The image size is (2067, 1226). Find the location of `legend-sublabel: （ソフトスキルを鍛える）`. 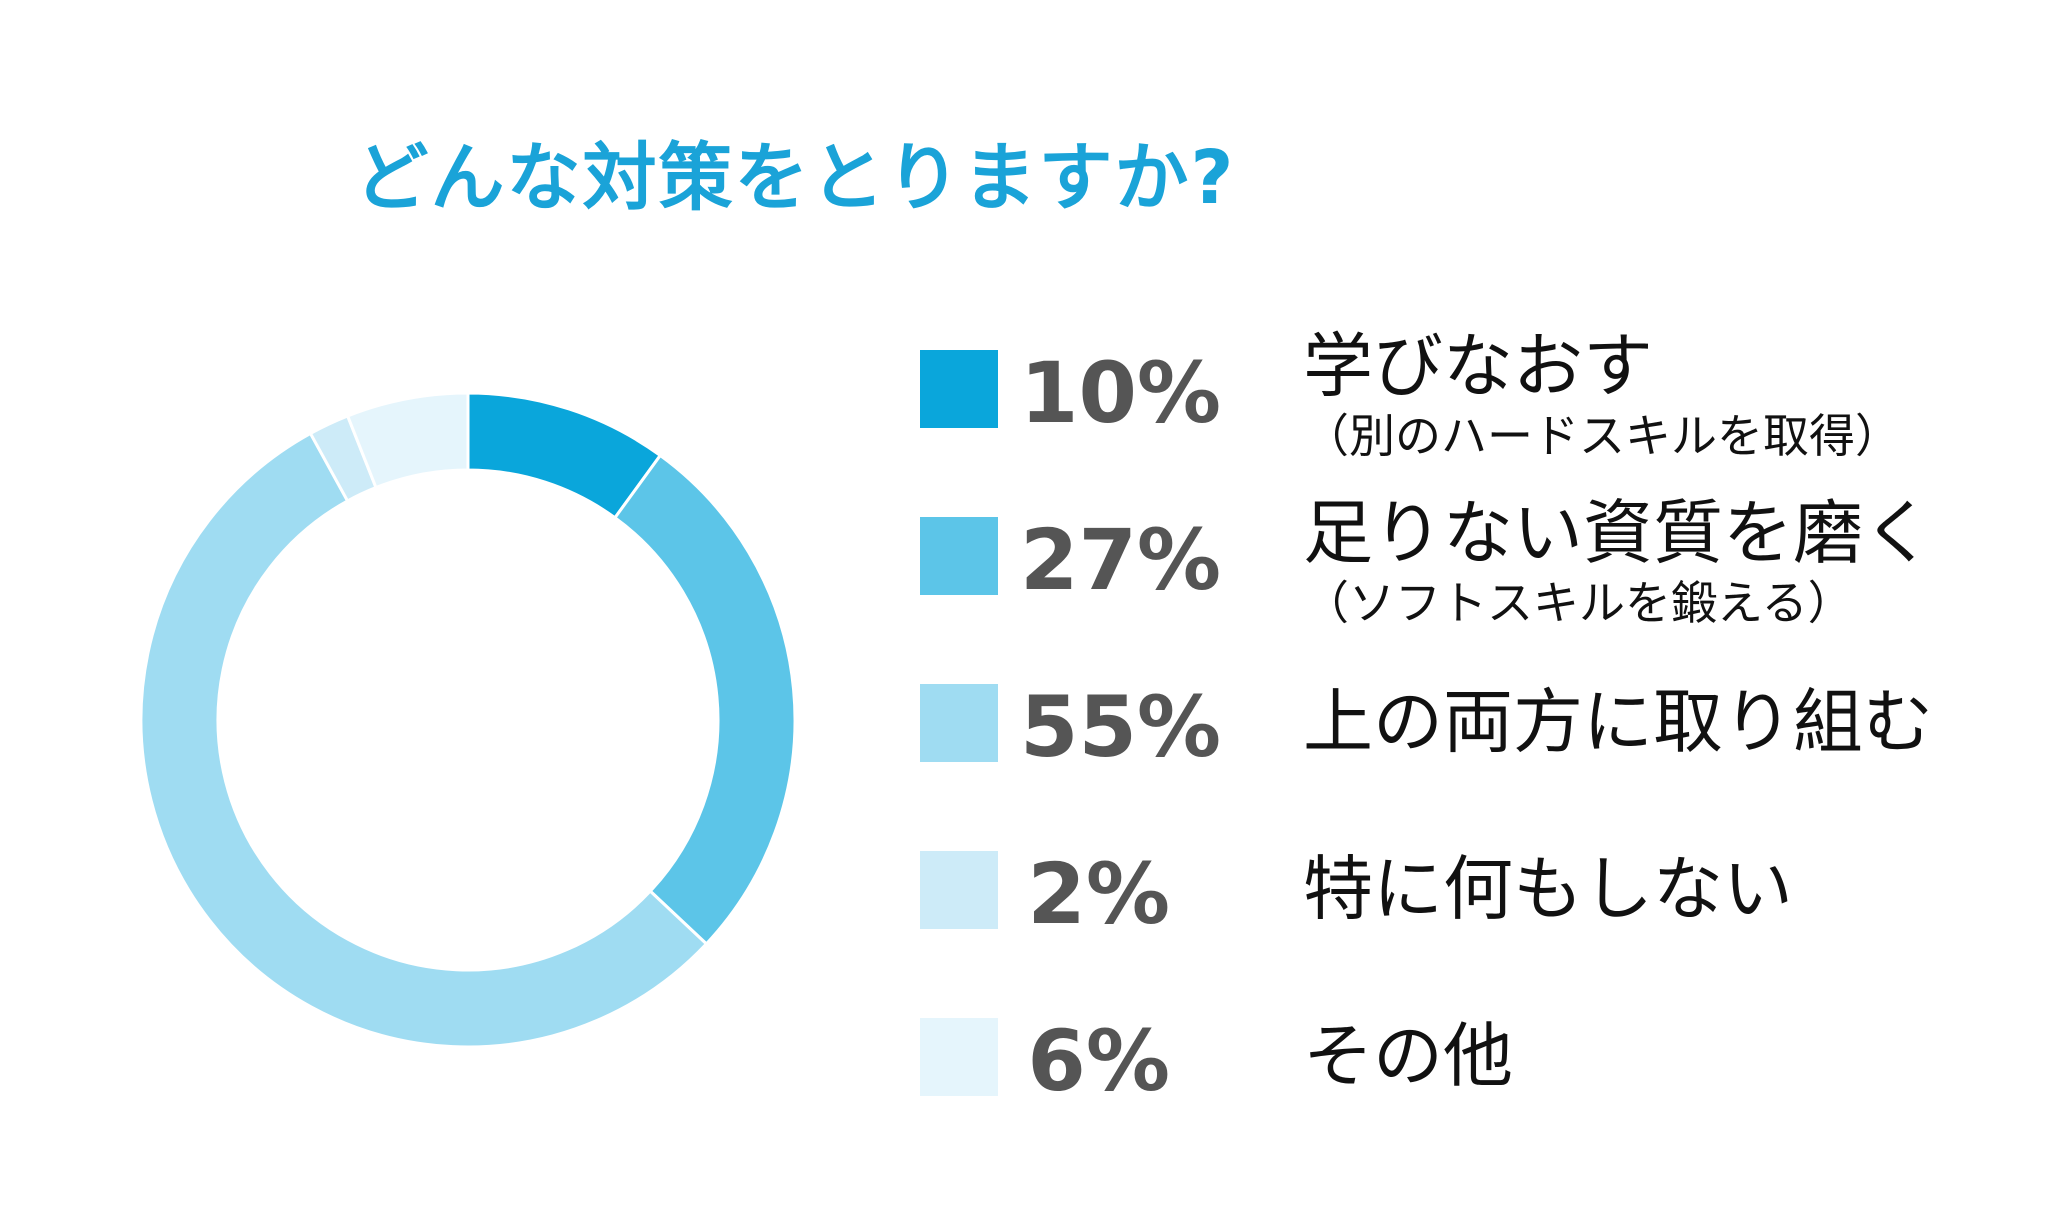

legend-sublabel: （ソフトスキルを鍛える） is located at coordinates (1578, 603).